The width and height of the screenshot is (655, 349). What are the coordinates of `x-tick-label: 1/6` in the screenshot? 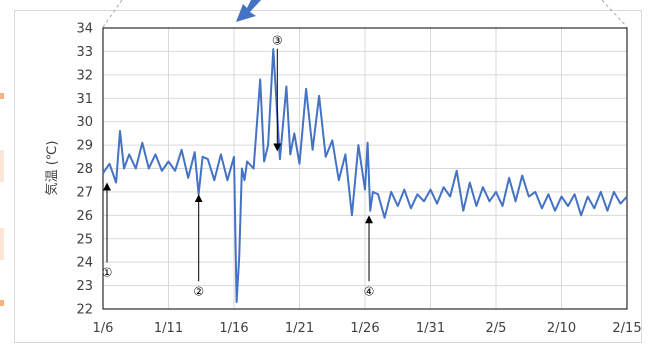 It's located at (103, 328).